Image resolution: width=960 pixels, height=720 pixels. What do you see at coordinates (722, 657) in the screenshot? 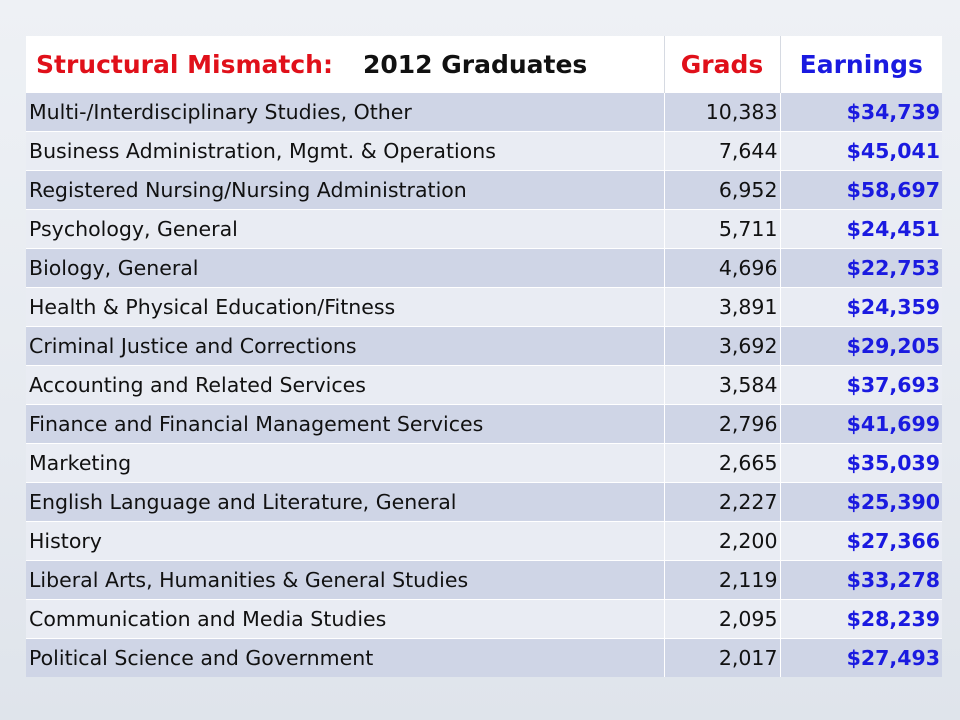
I see `grads-cell: 2,017` at bounding box center [722, 657].